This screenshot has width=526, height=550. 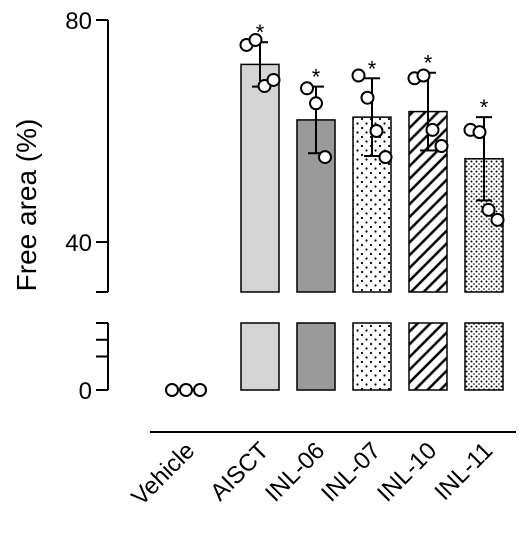 What do you see at coordinates (351, 472) in the screenshot?
I see `x-tick-label: INL-07` at bounding box center [351, 472].